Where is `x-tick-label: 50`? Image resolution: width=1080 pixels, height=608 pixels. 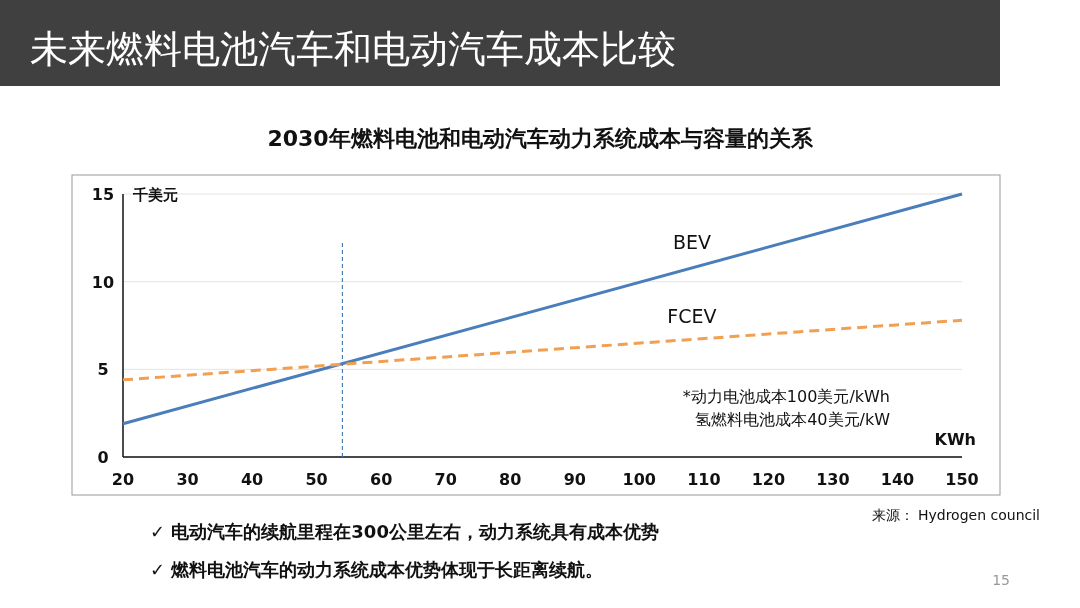
x-tick-label: 50 is located at coordinates (316, 479).